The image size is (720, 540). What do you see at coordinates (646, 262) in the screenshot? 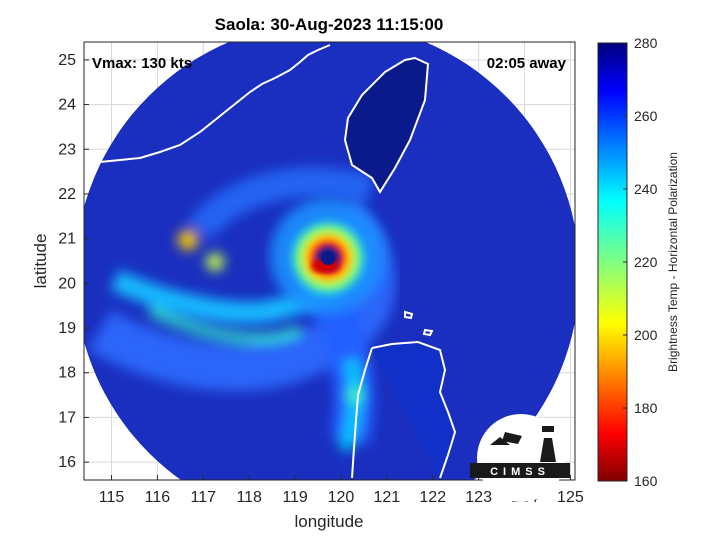
I see `colorbar-tick-label: 220` at bounding box center [646, 262].